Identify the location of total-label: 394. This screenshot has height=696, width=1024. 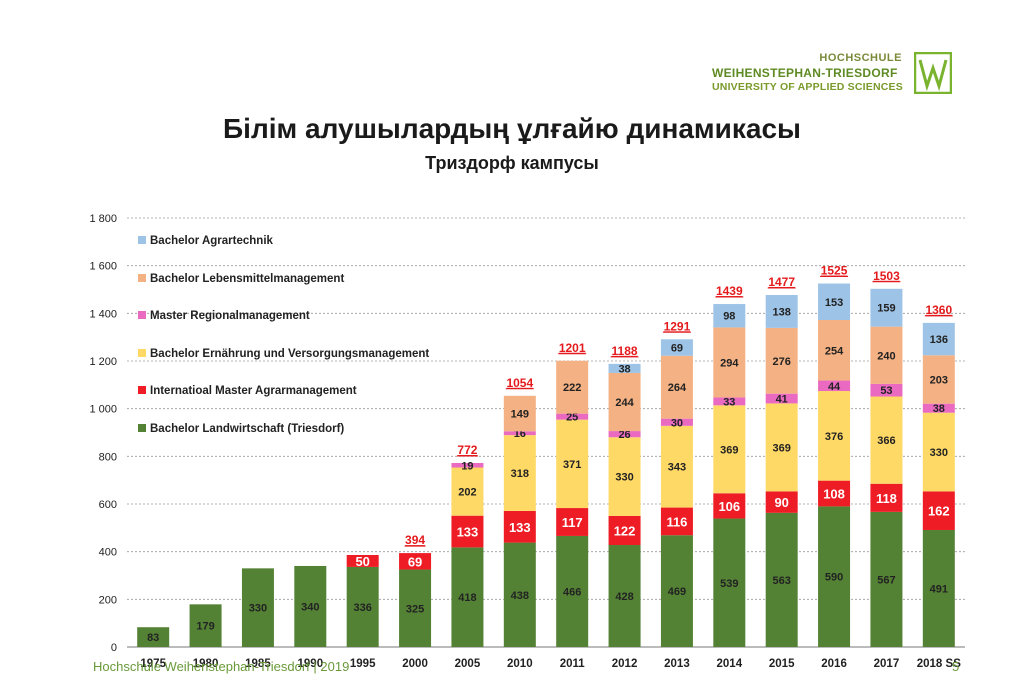
(415, 540).